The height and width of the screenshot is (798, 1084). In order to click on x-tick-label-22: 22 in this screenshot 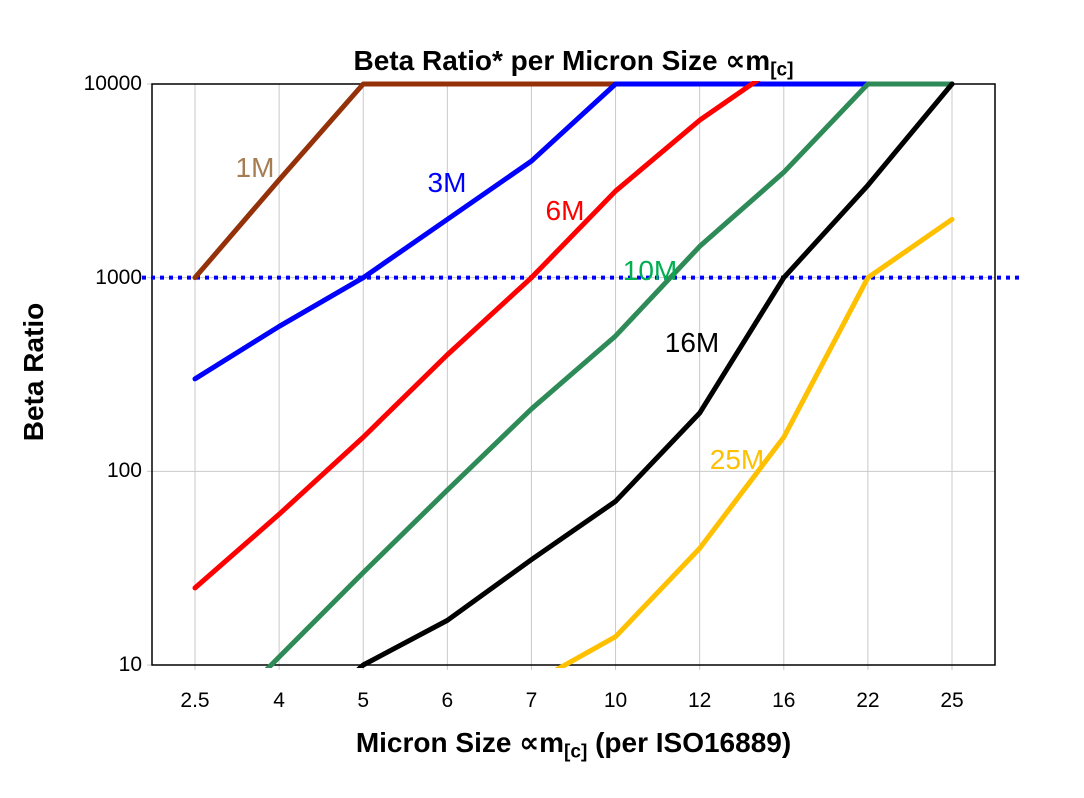, I will do `click(868, 700)`.